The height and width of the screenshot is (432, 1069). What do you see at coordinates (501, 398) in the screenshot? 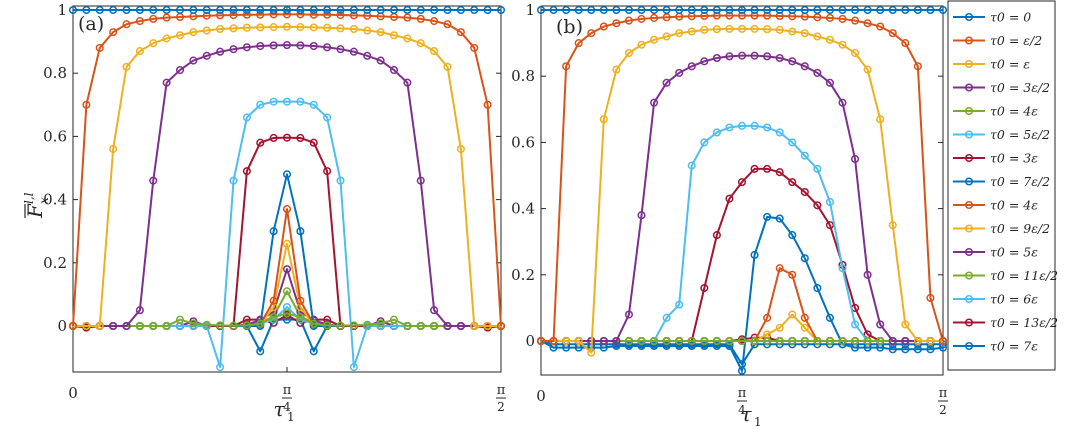
I see `x-tick-label: π2` at bounding box center [501, 398].